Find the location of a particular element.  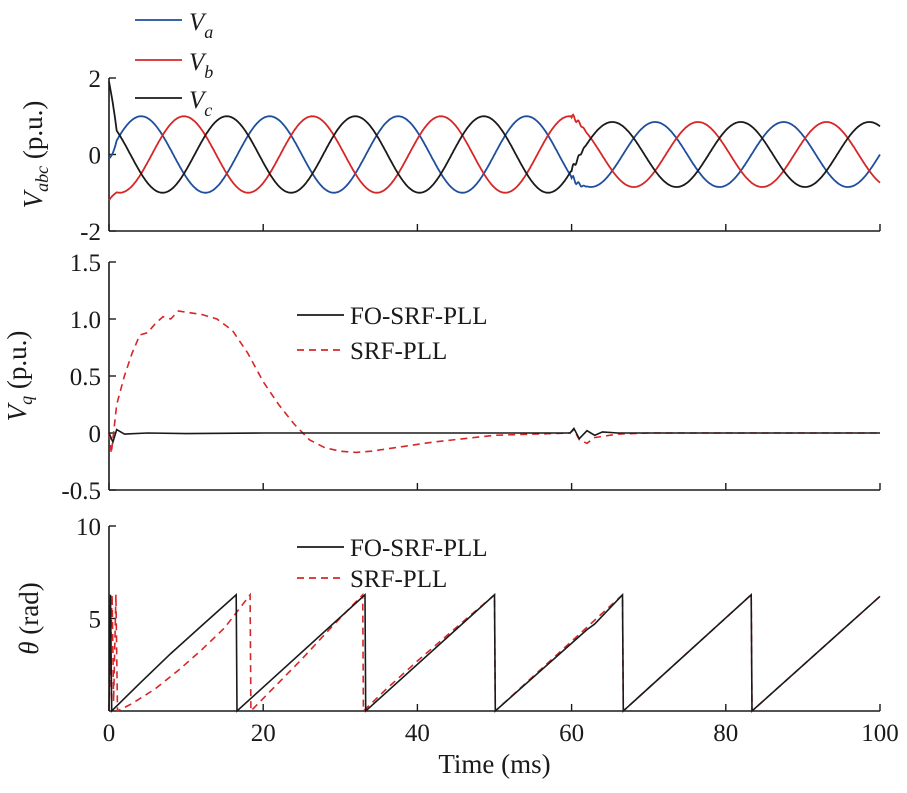

x-tick-label: 60 is located at coordinates (571, 733).